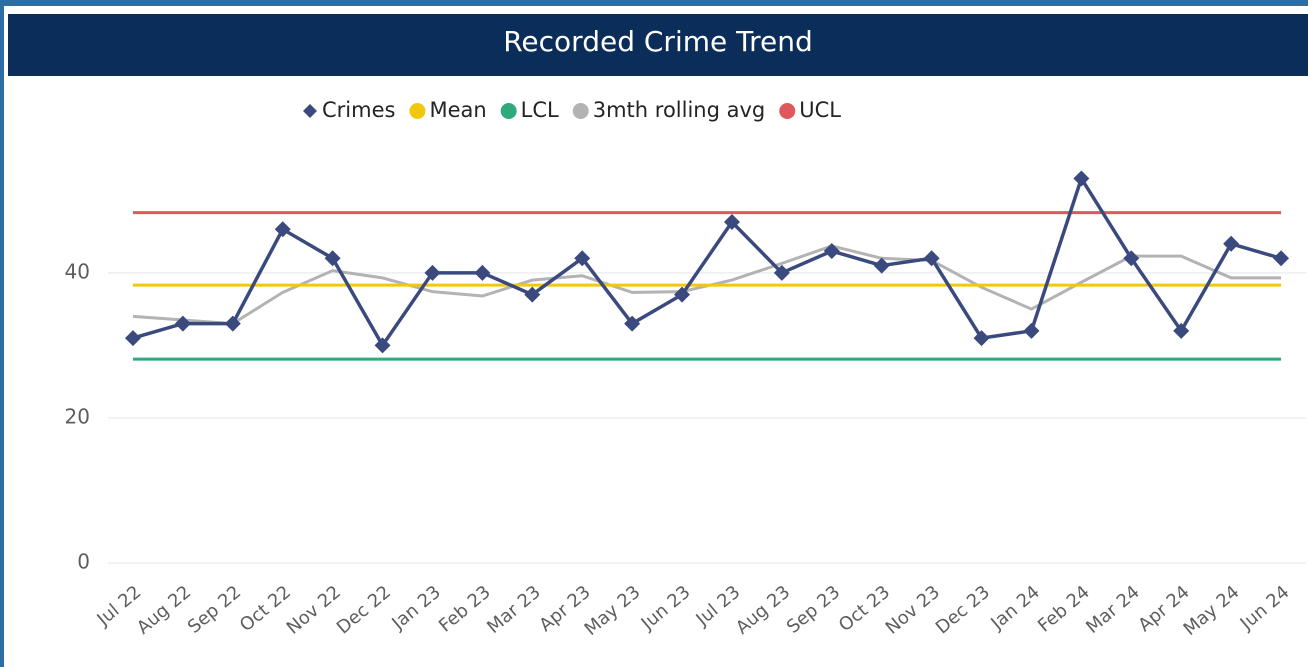 The height and width of the screenshot is (667, 1308). What do you see at coordinates (358, 110) in the screenshot?
I see `legend-label: Crimes` at bounding box center [358, 110].